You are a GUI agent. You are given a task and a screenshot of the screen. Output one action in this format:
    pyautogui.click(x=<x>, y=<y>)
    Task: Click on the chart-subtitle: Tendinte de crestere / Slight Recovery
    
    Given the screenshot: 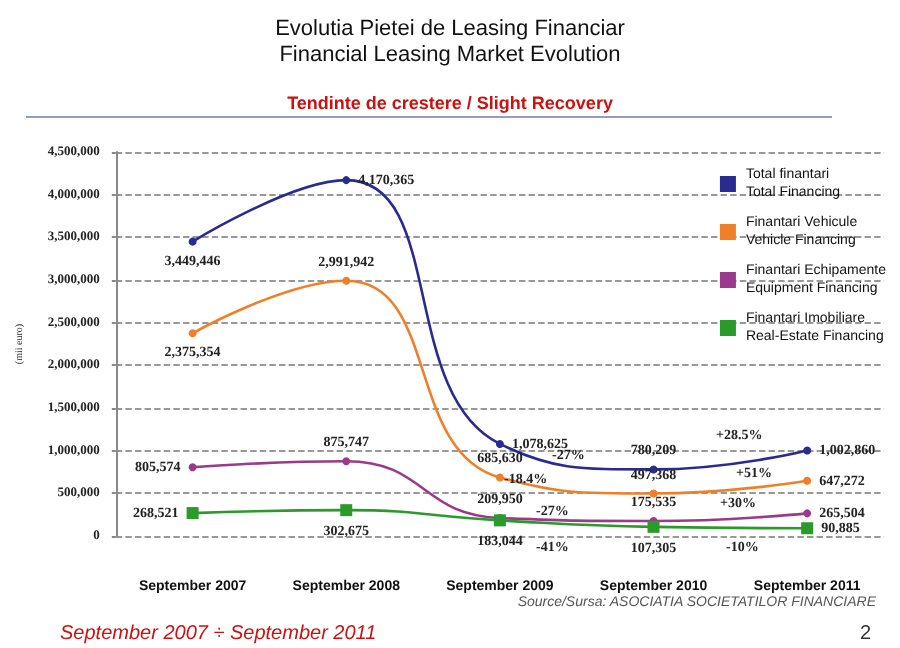 What is the action you would take?
    pyautogui.click(x=450, y=103)
    